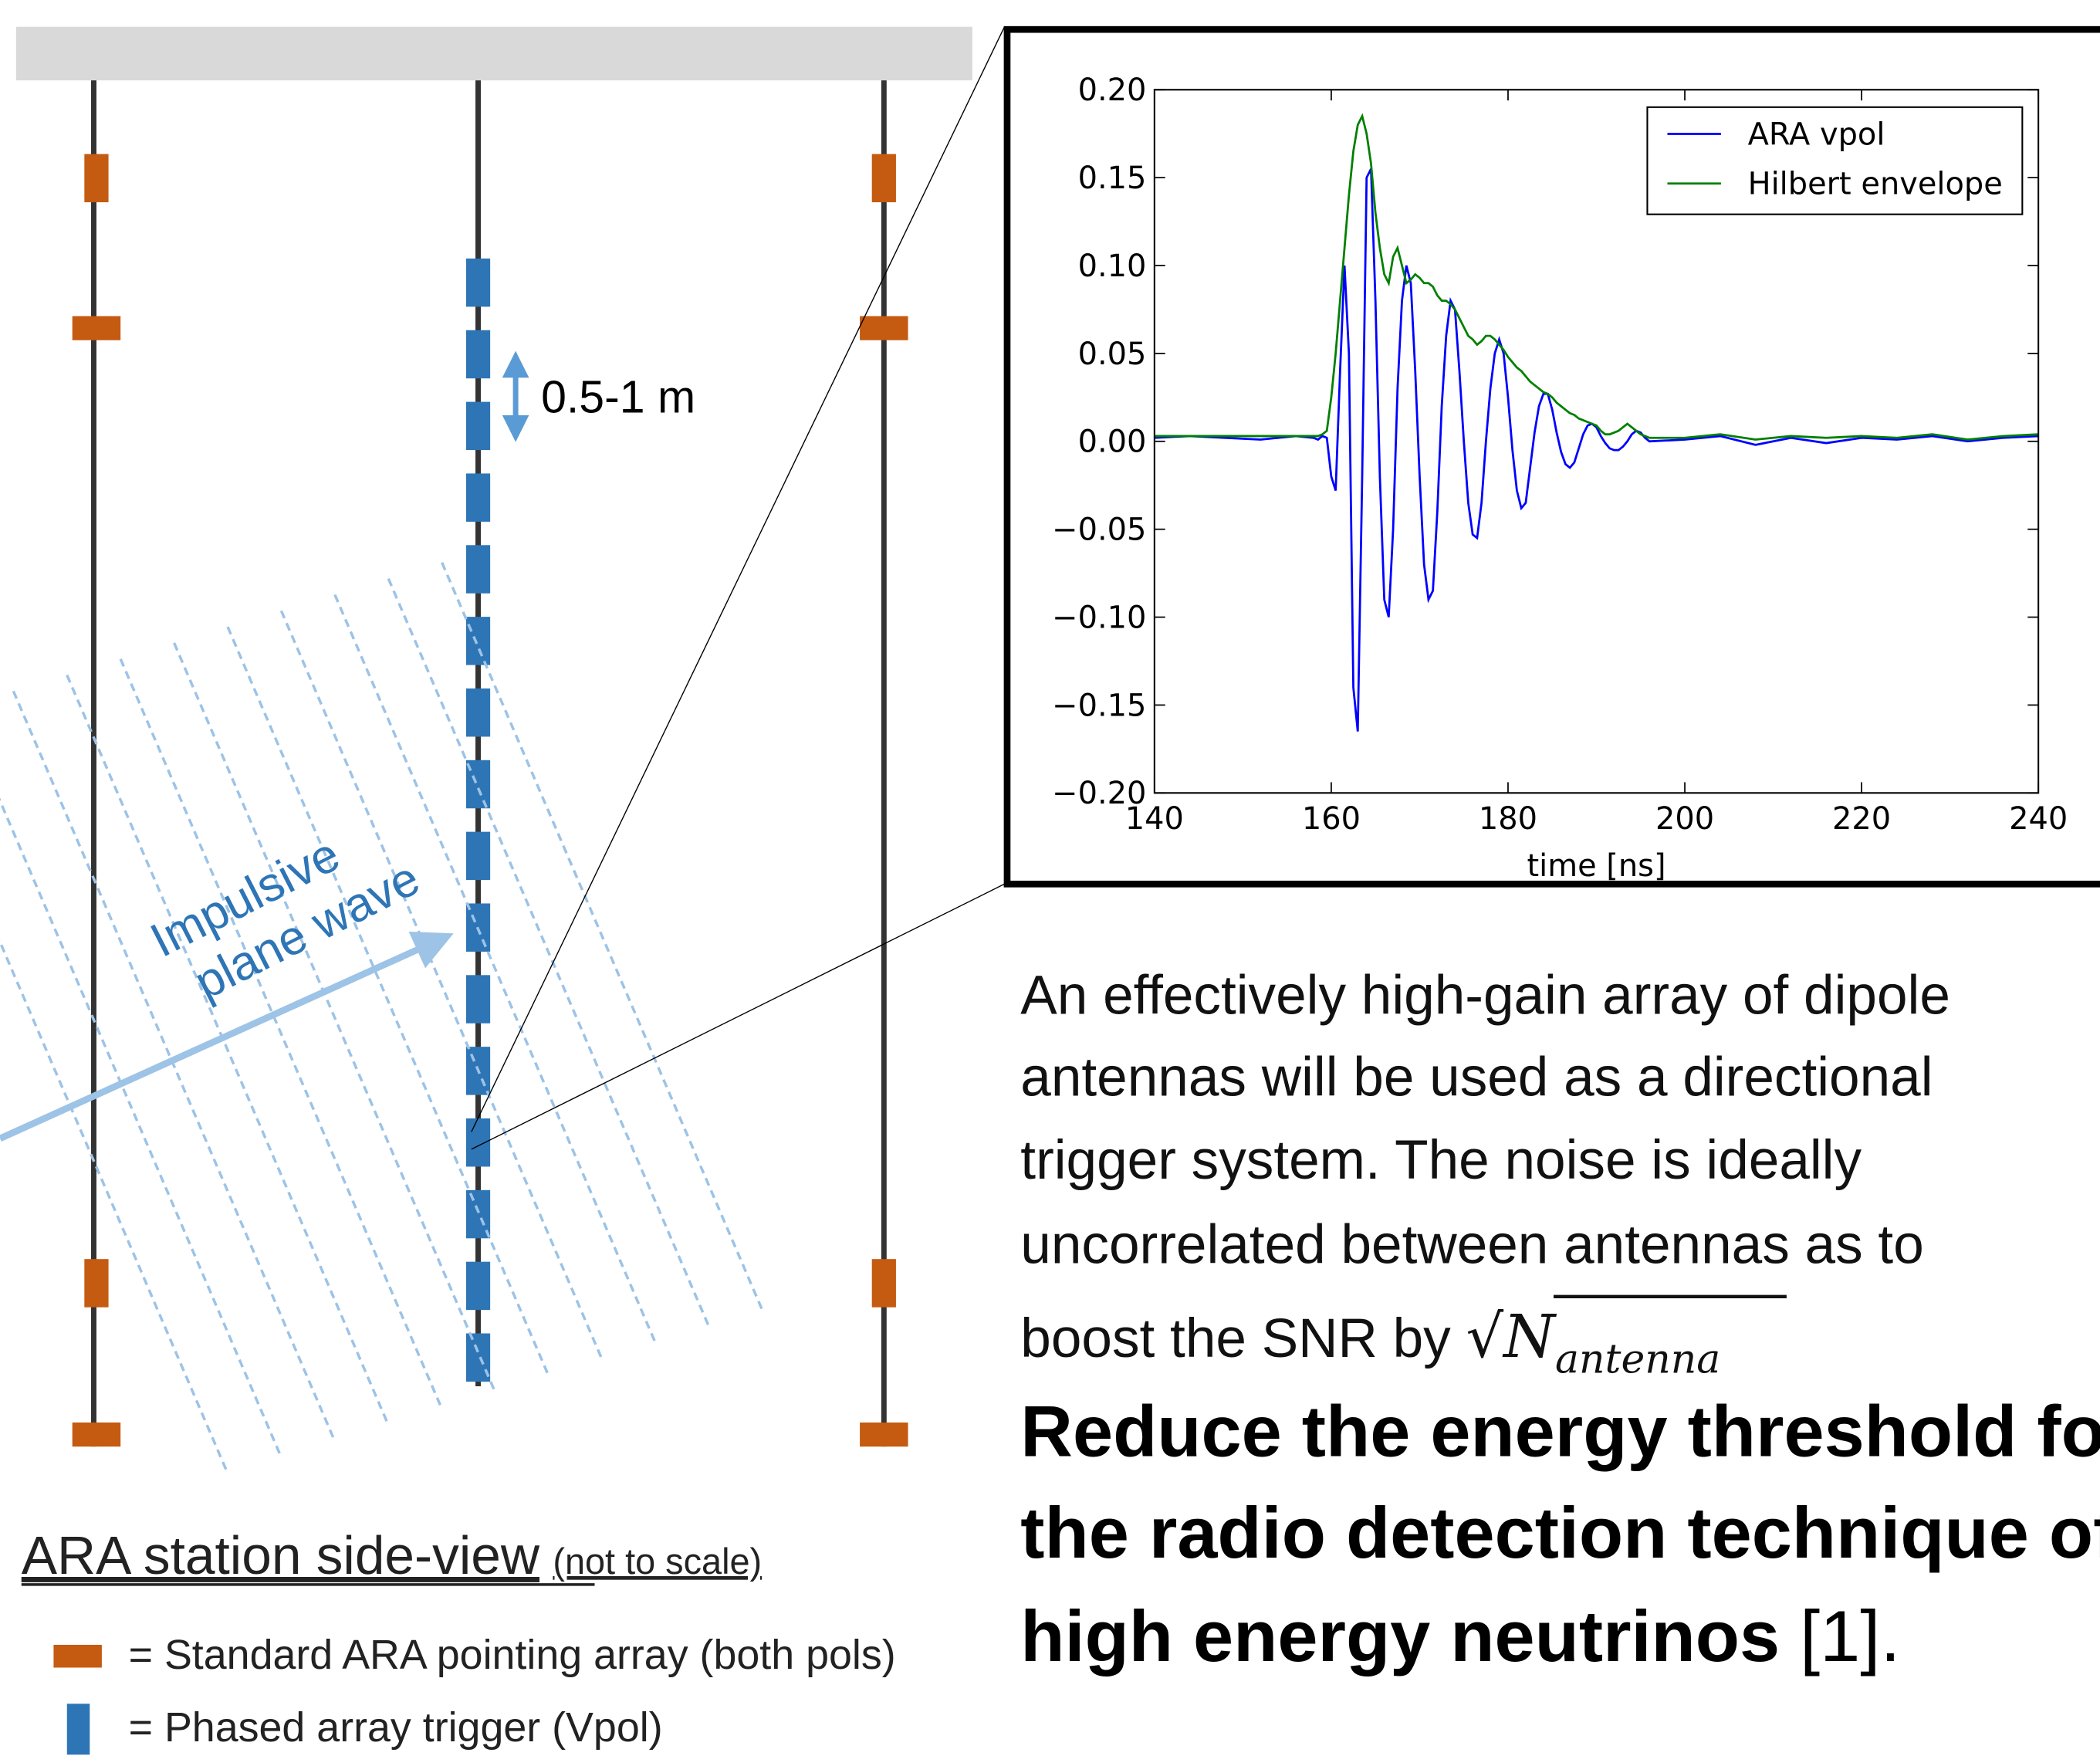 Image resolution: width=2100 pixels, height=1756 pixels. What do you see at coordinates (658, 1561) in the screenshot?
I see `caption-note: (not to scale)` at bounding box center [658, 1561].